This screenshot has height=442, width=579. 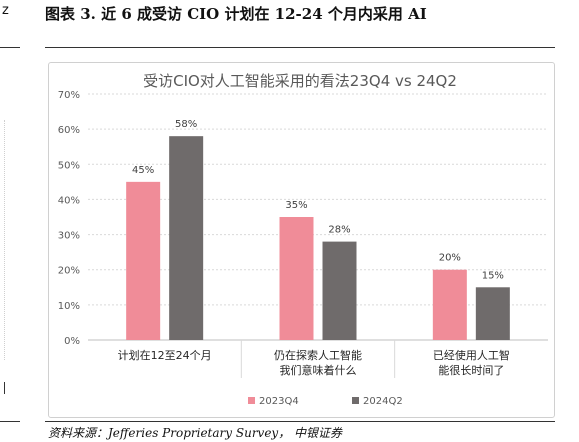 What do you see at coordinates (279, 401) in the screenshot?
I see `legend-label: 2023Q4` at bounding box center [279, 401].